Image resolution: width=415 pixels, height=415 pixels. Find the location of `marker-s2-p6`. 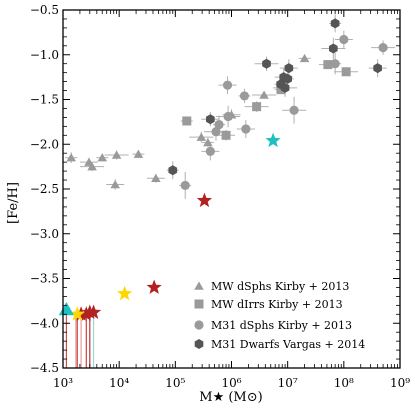

marker-s2-p6 is located at coordinates (244, 96).